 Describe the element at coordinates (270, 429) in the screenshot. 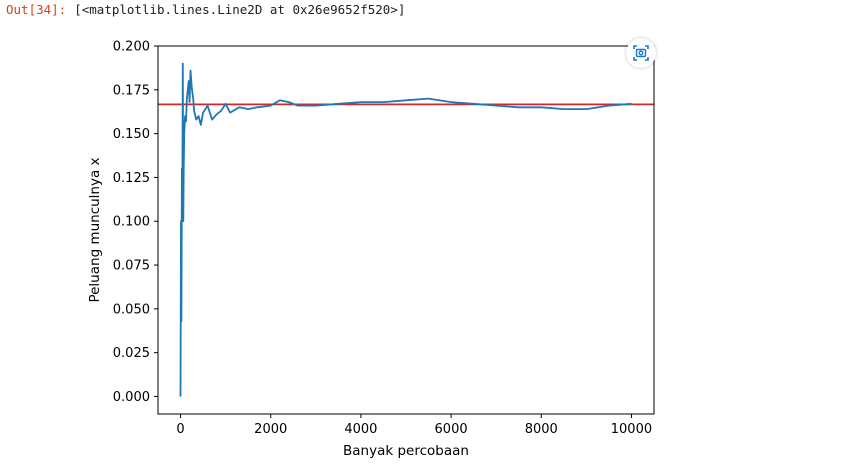

I see `x-tick-label: 2000` at that location.